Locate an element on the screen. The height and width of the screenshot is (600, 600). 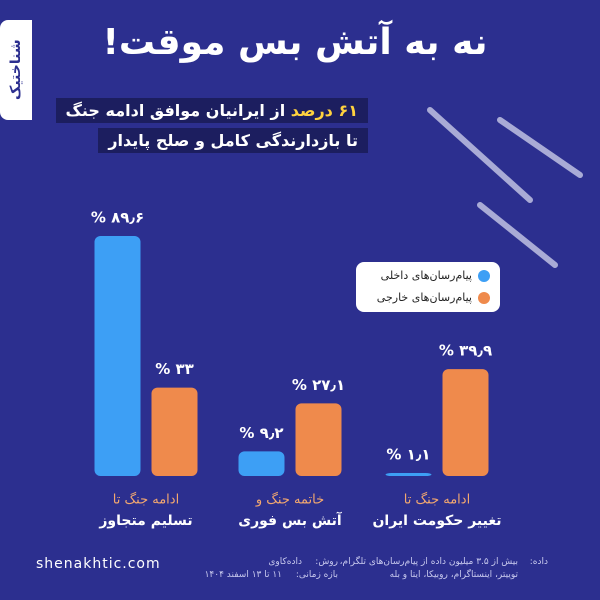
category-label: آتش بس فوری is located at coordinates (290, 520).